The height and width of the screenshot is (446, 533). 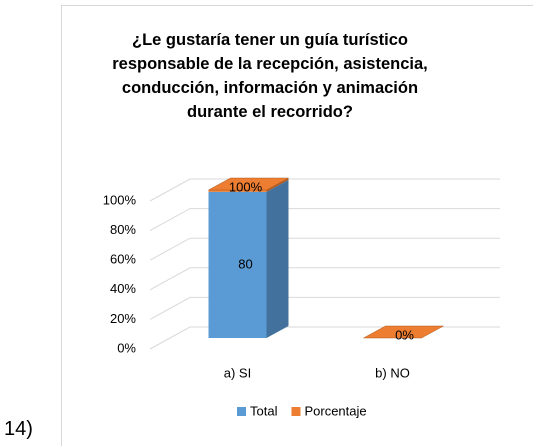 What do you see at coordinates (123, 318) in the screenshot?
I see `y-tick-label: 20%` at bounding box center [123, 318].